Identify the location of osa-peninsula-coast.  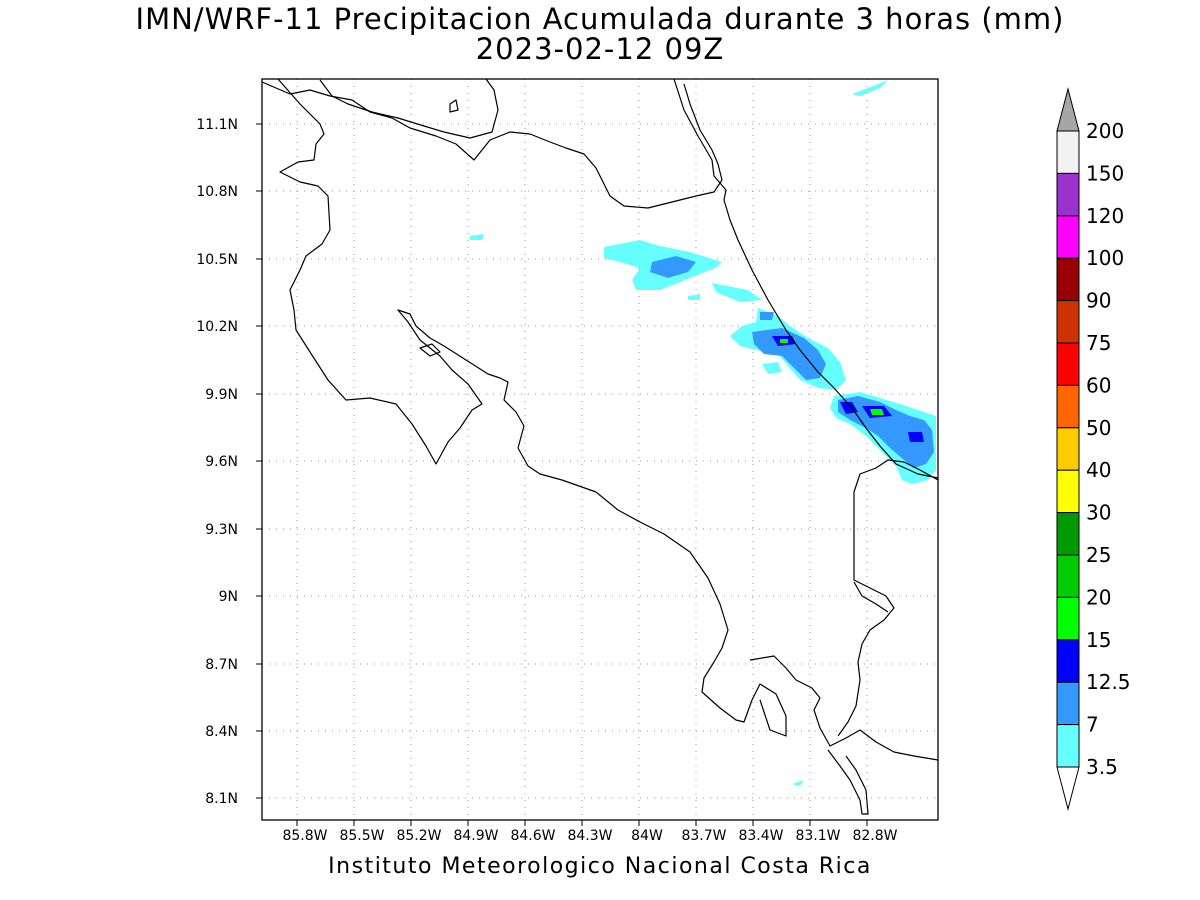
(844, 708).